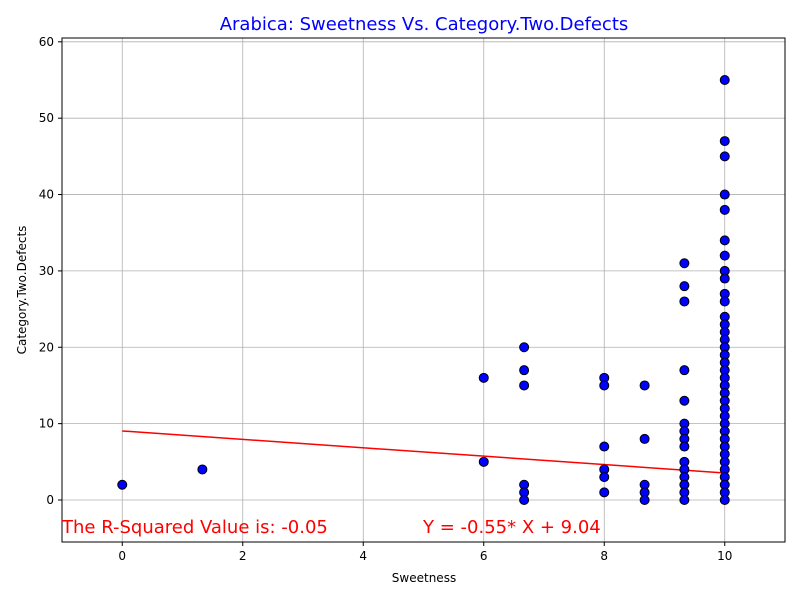 The width and height of the screenshot is (800, 600). What do you see at coordinates (50, 500) in the screenshot?
I see `y-tick-label: 0` at bounding box center [50, 500].